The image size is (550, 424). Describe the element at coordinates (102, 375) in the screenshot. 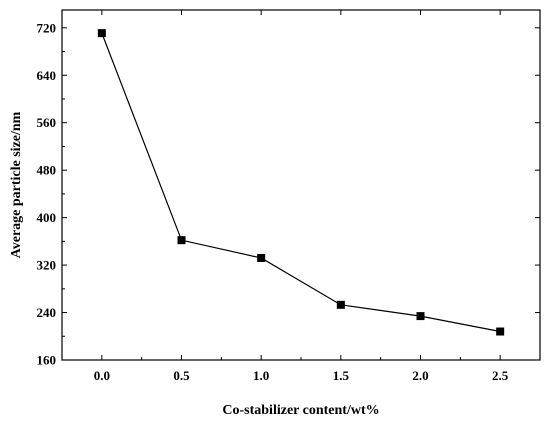

I see `x-tick-label: 0.0` at that location.